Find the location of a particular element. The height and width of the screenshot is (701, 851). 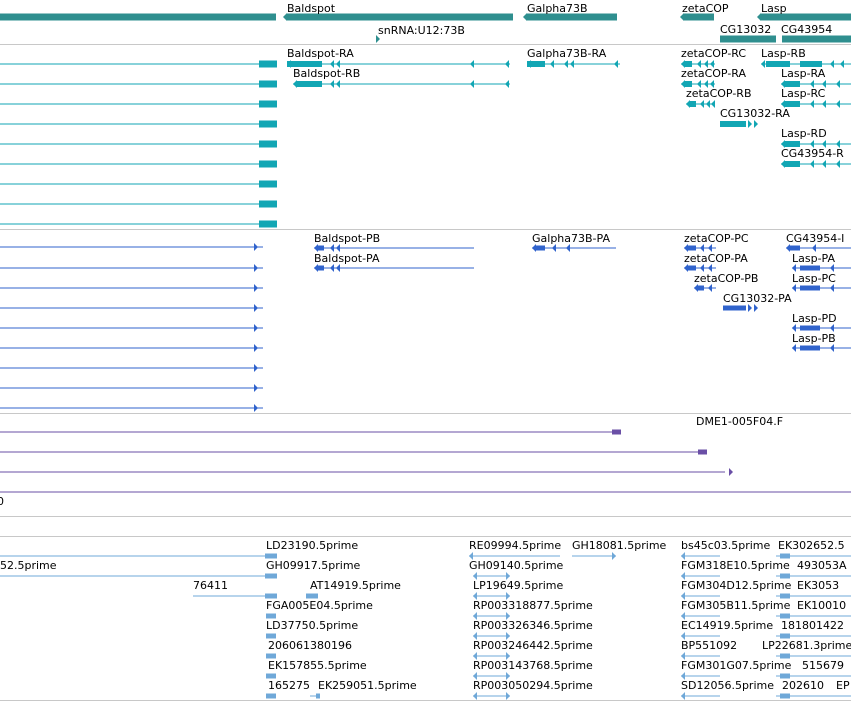

est-label-515679: 515679 is located at coordinates (823, 665).